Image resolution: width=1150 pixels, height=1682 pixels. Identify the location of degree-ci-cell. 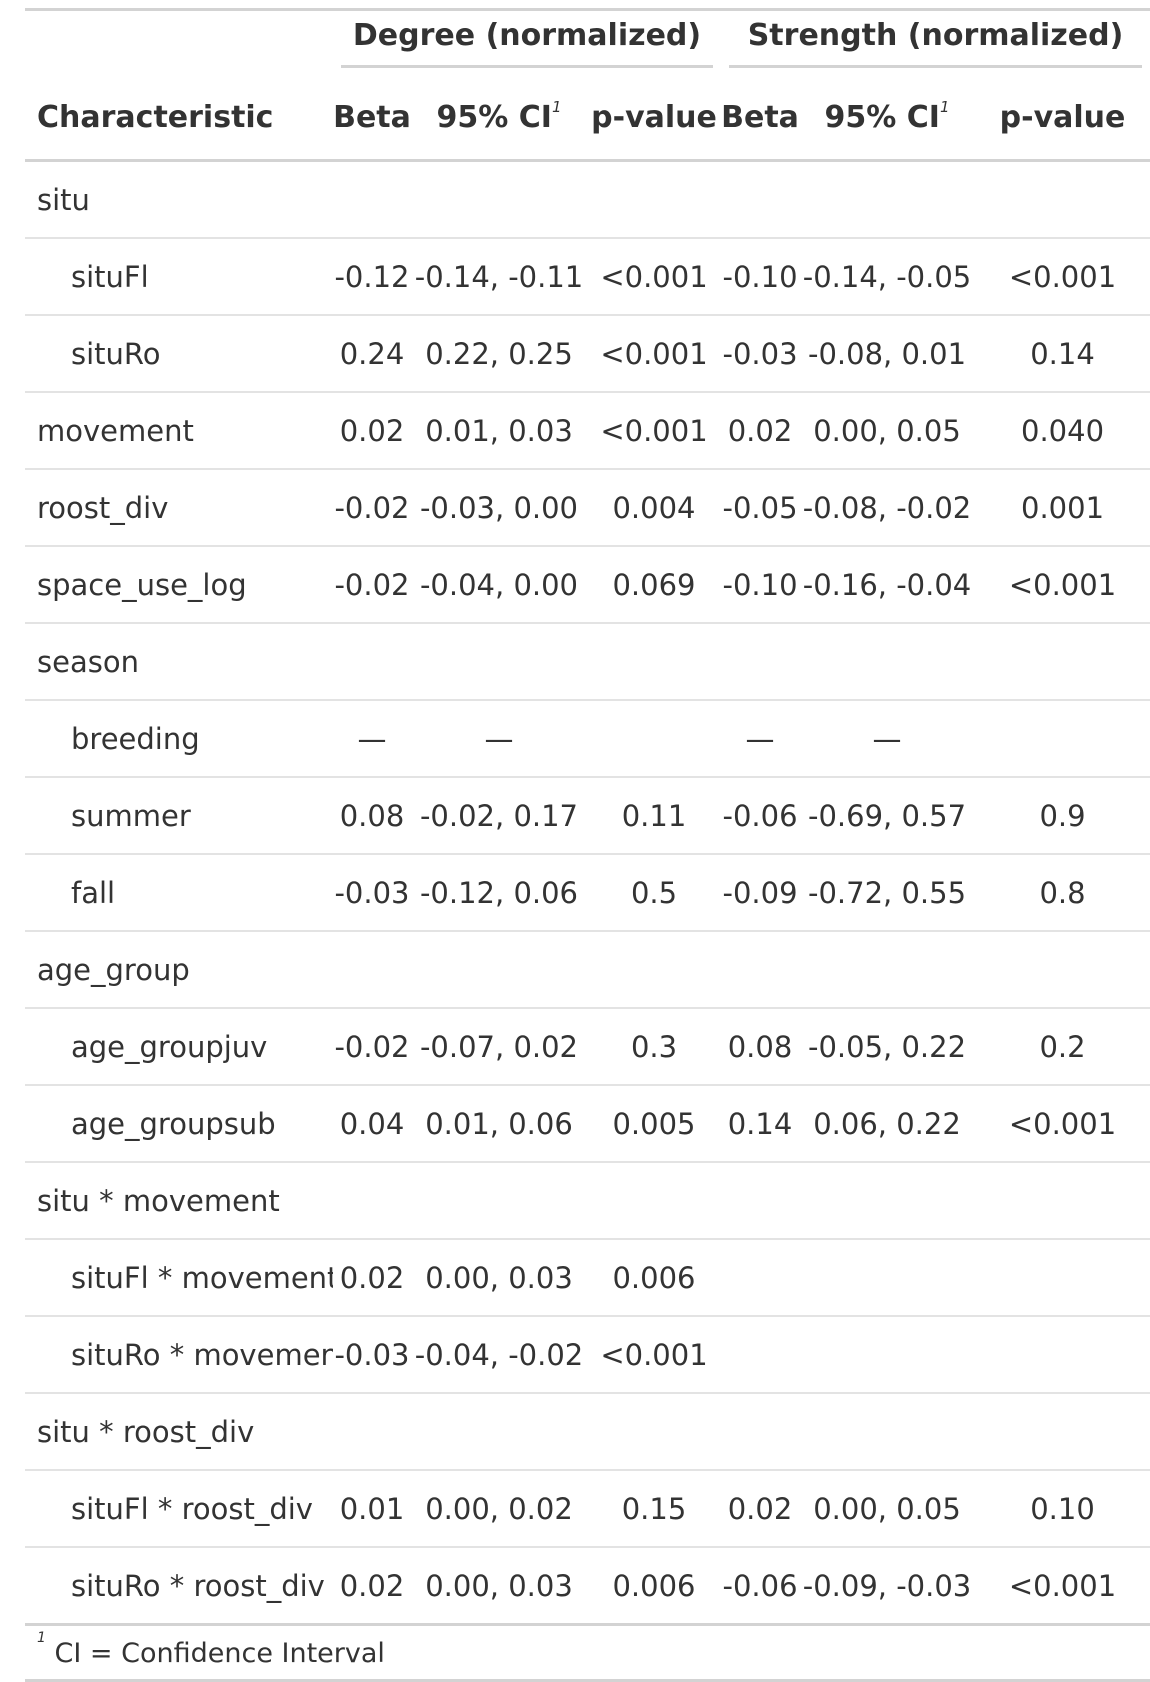
(499, 662).